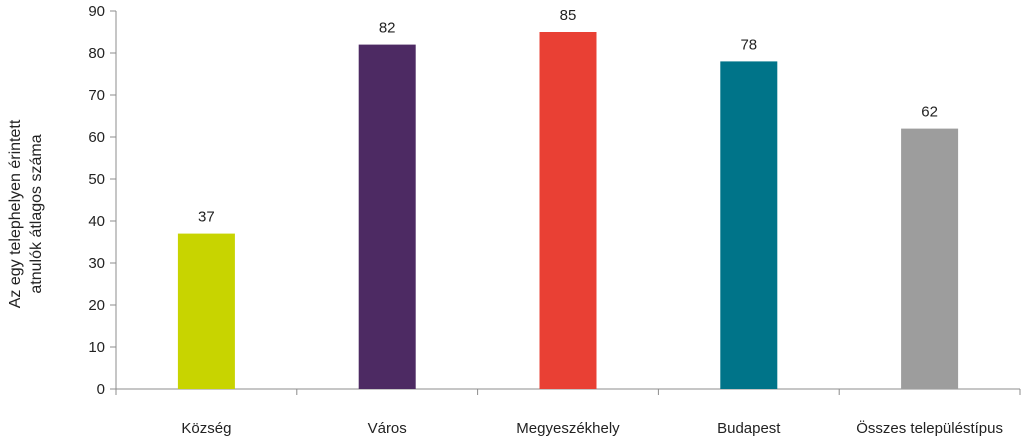 This screenshot has width=1023, height=439. I want to click on category-label: Összes településtípus, so click(929, 428).